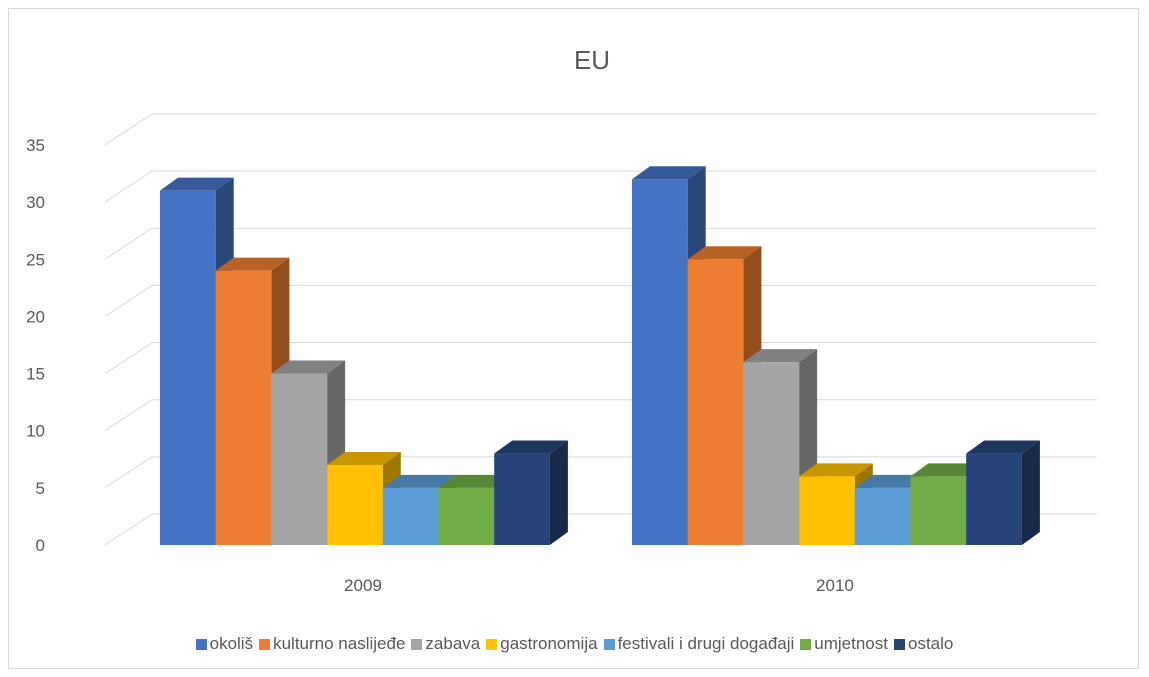 This screenshot has width=1149, height=677. I want to click on legend-item: okoliš, so click(224, 644).